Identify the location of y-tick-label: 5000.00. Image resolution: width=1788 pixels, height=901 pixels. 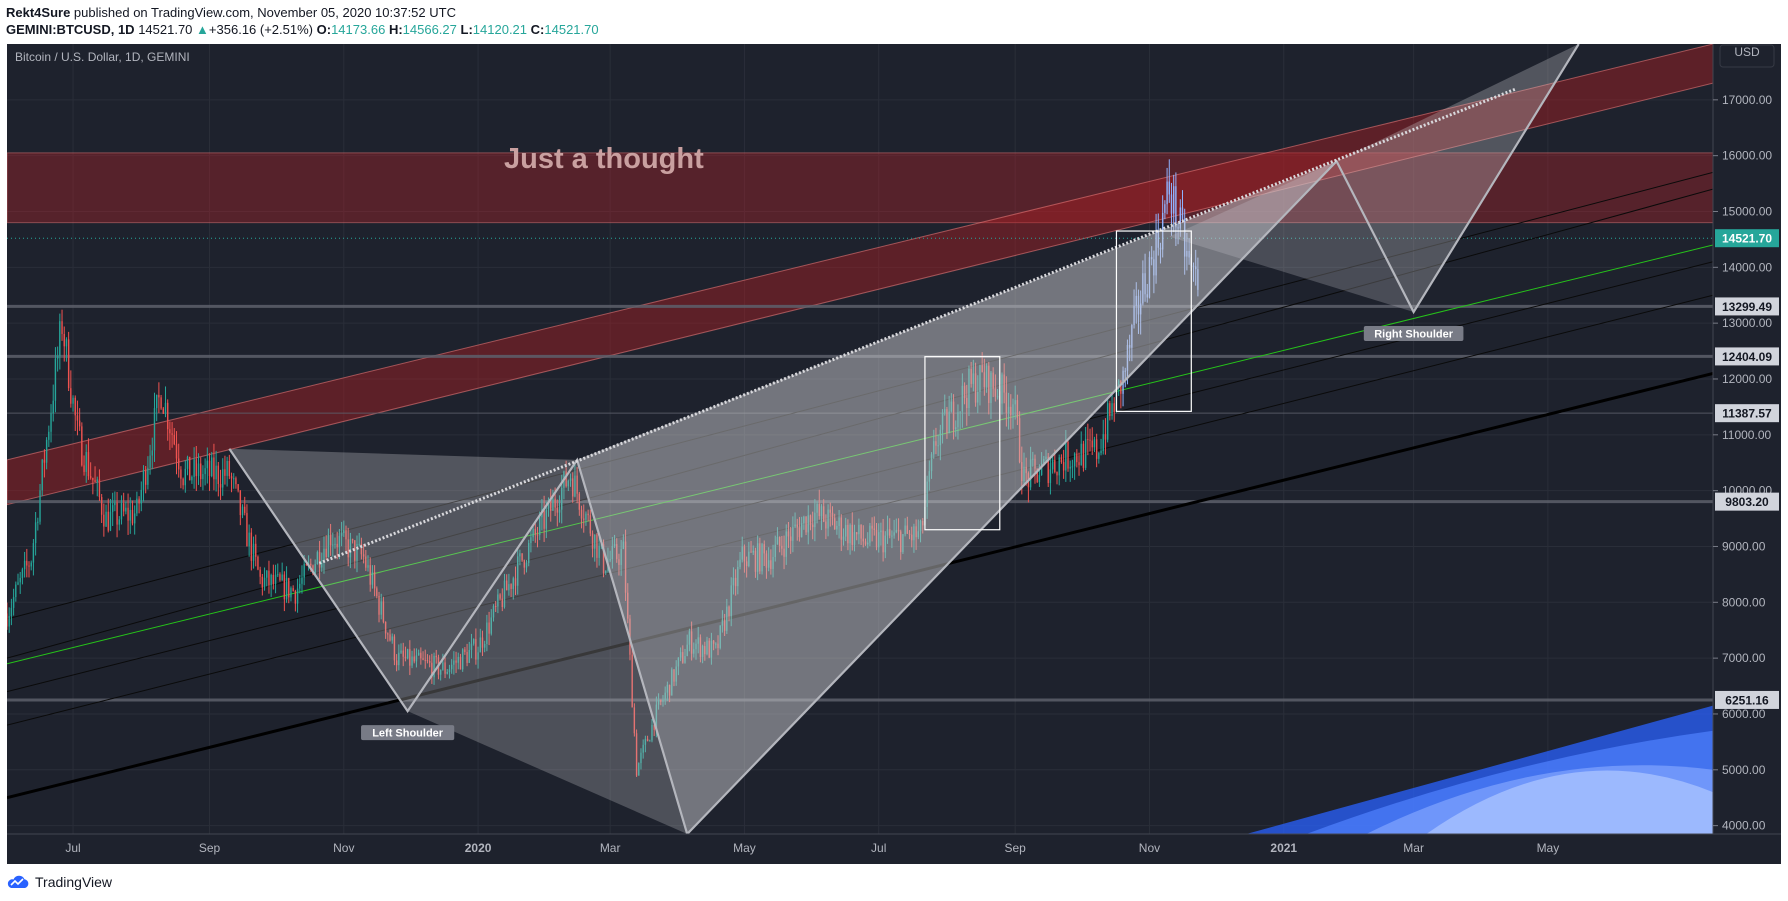
(1744, 770).